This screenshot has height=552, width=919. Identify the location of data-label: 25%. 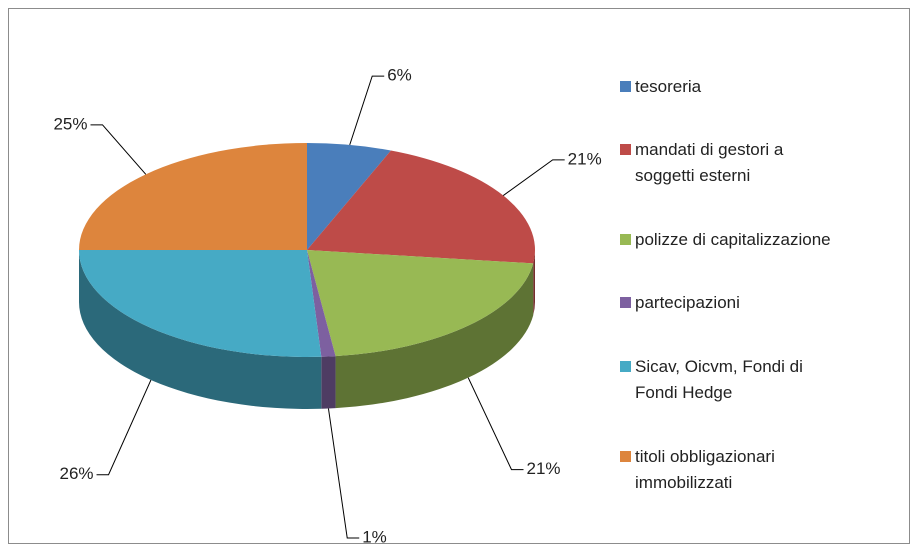
(70, 123).